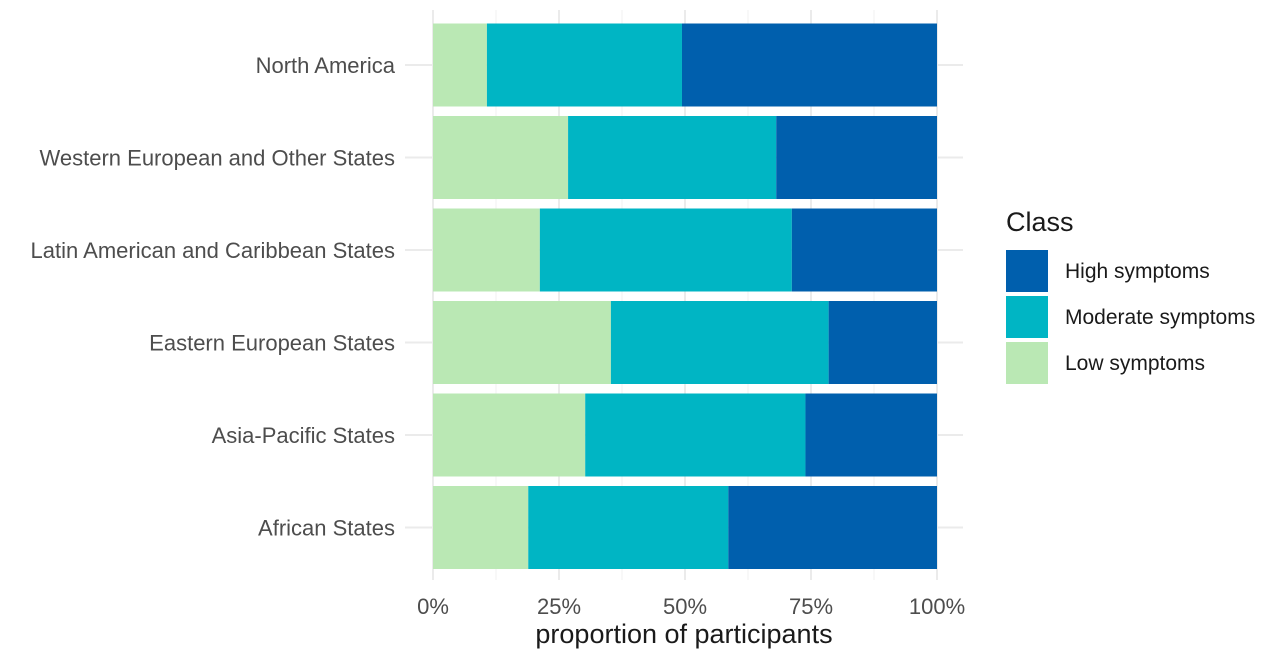 The image size is (1284, 653). I want to click on x-tick-label: 25%, so click(559, 606).